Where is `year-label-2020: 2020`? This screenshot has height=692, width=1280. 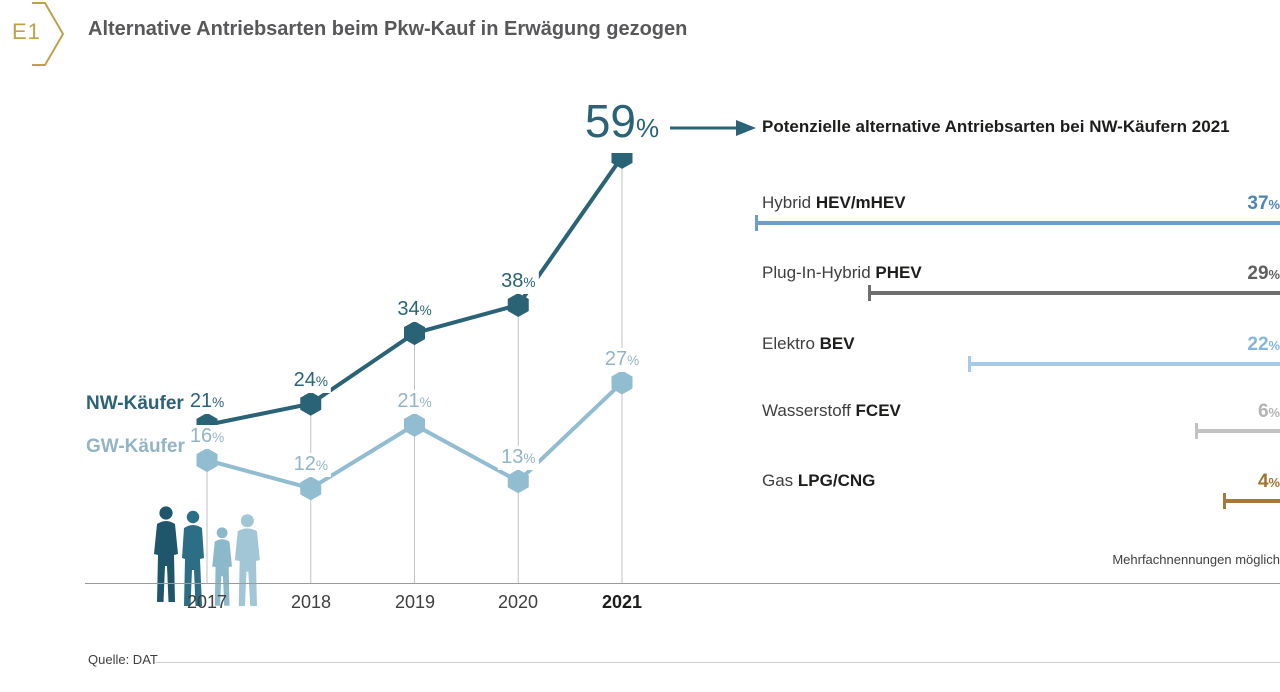 year-label-2020: 2020 is located at coordinates (518, 602).